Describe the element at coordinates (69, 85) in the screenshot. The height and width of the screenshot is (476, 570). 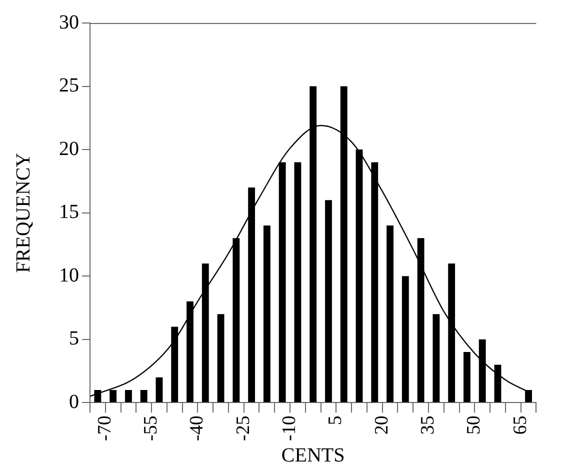
I see `y-tick-label: 25` at that location.